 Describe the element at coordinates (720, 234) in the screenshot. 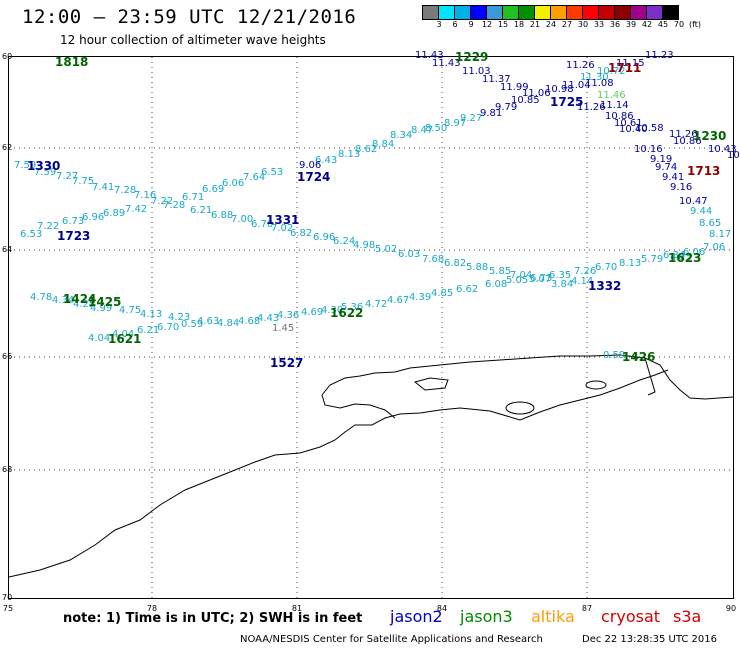

I see `wave-height-label: 8.17` at that location.